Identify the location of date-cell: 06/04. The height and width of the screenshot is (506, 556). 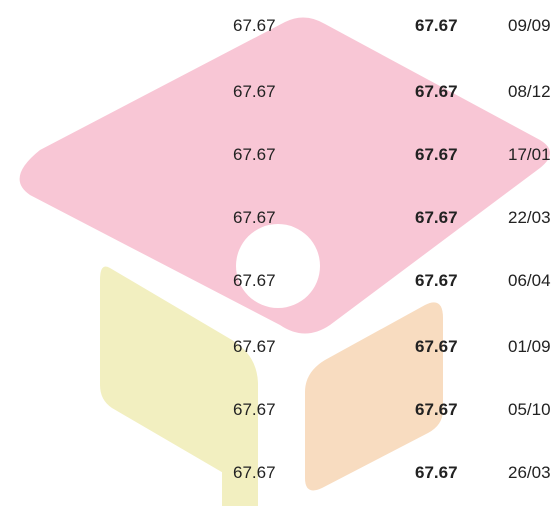
(529, 280).